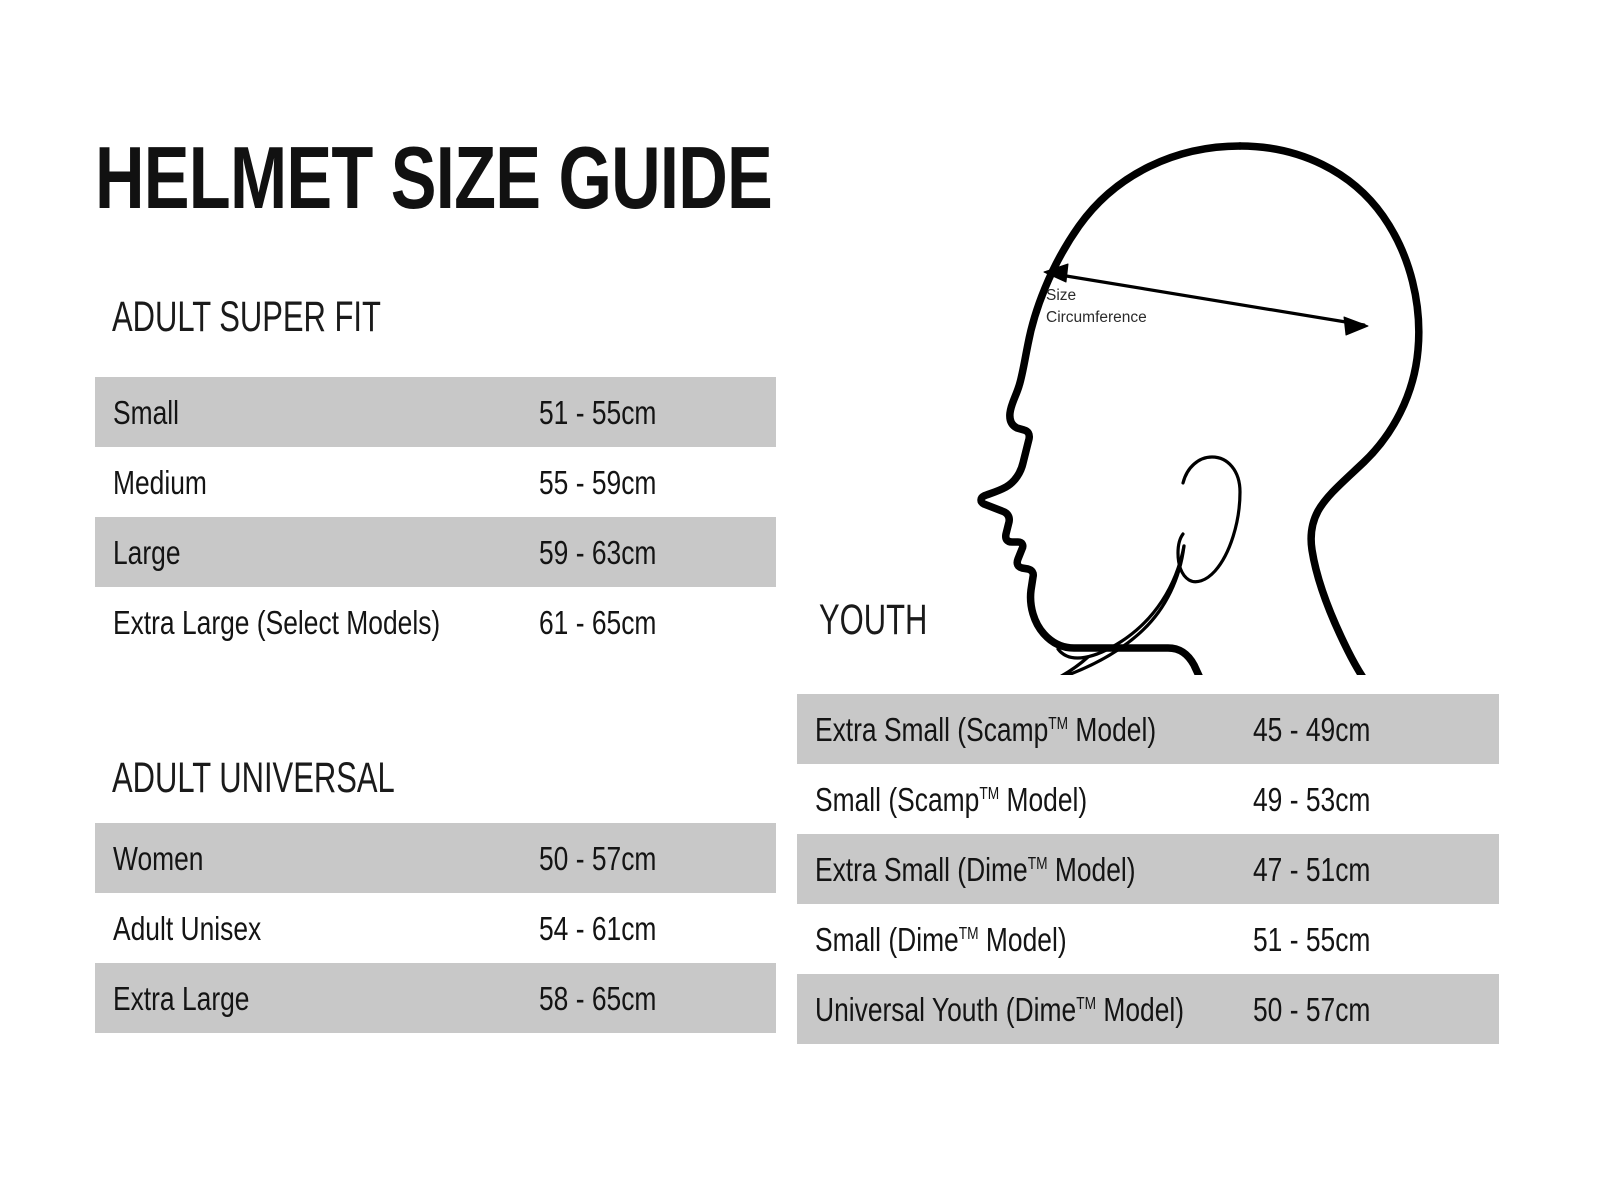 This screenshot has height=1200, width=1600. Describe the element at coordinates (160, 482) in the screenshot. I see `row-label: Medium` at that location.